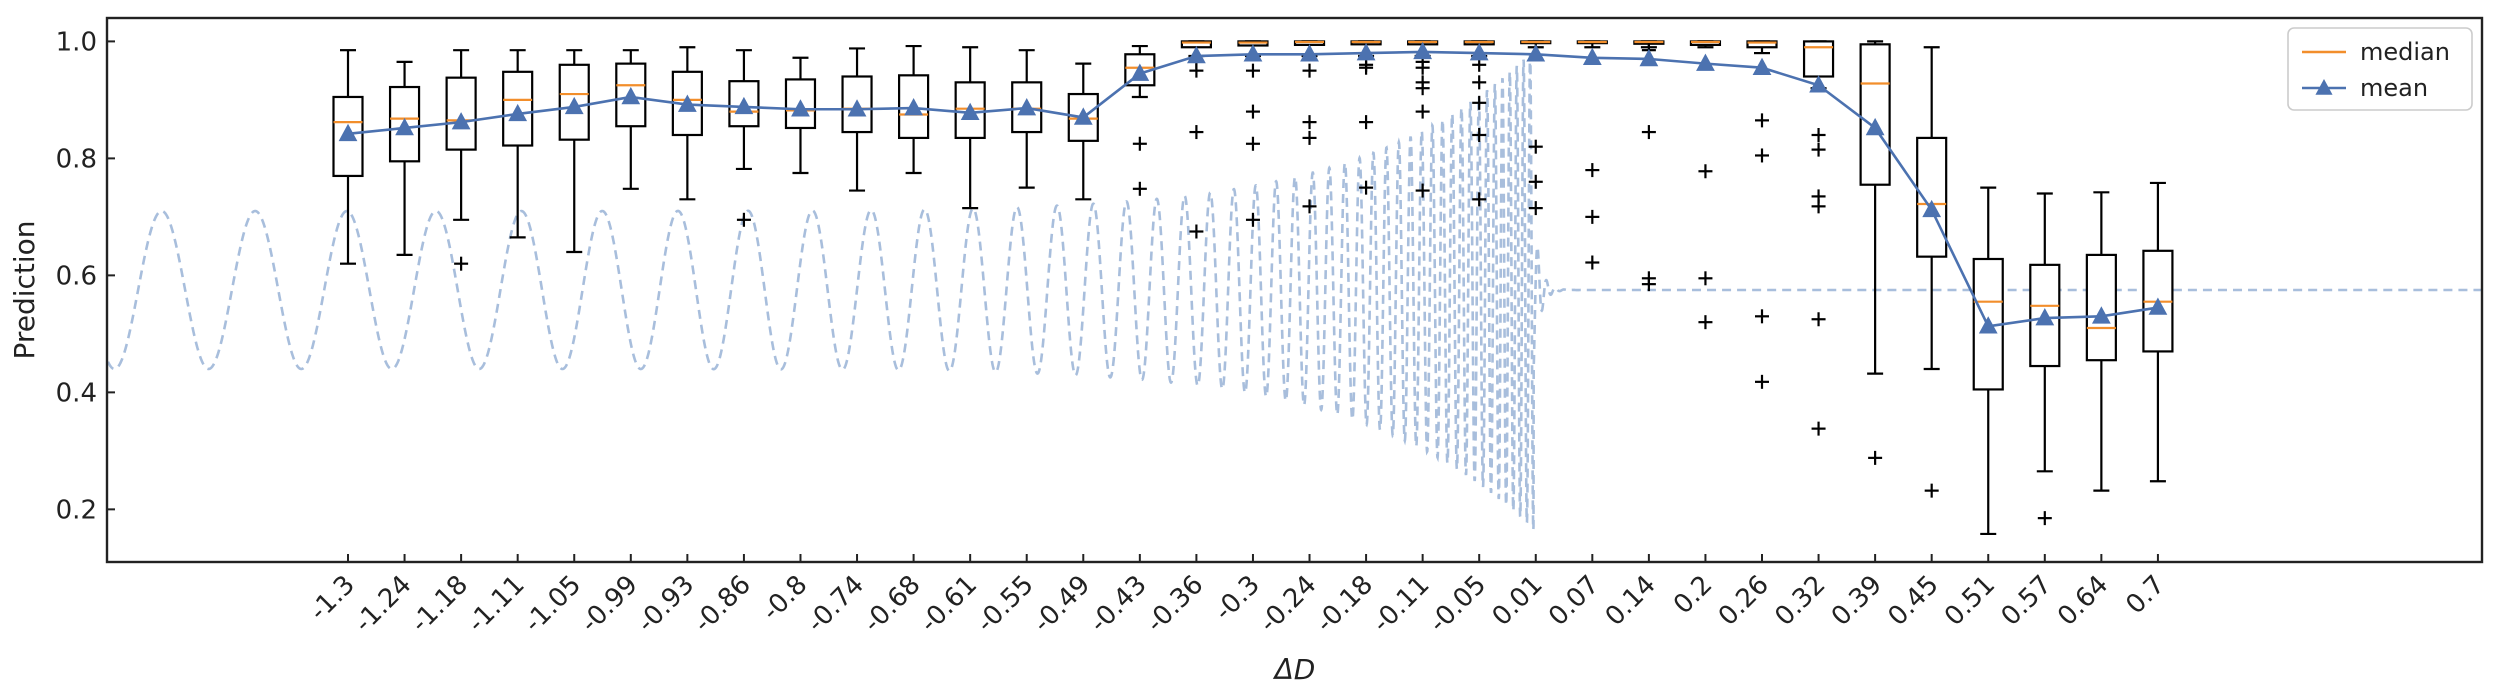 The width and height of the screenshot is (2500, 690). What do you see at coordinates (970, 128) in the screenshot?
I see `box--0.61` at bounding box center [970, 128].